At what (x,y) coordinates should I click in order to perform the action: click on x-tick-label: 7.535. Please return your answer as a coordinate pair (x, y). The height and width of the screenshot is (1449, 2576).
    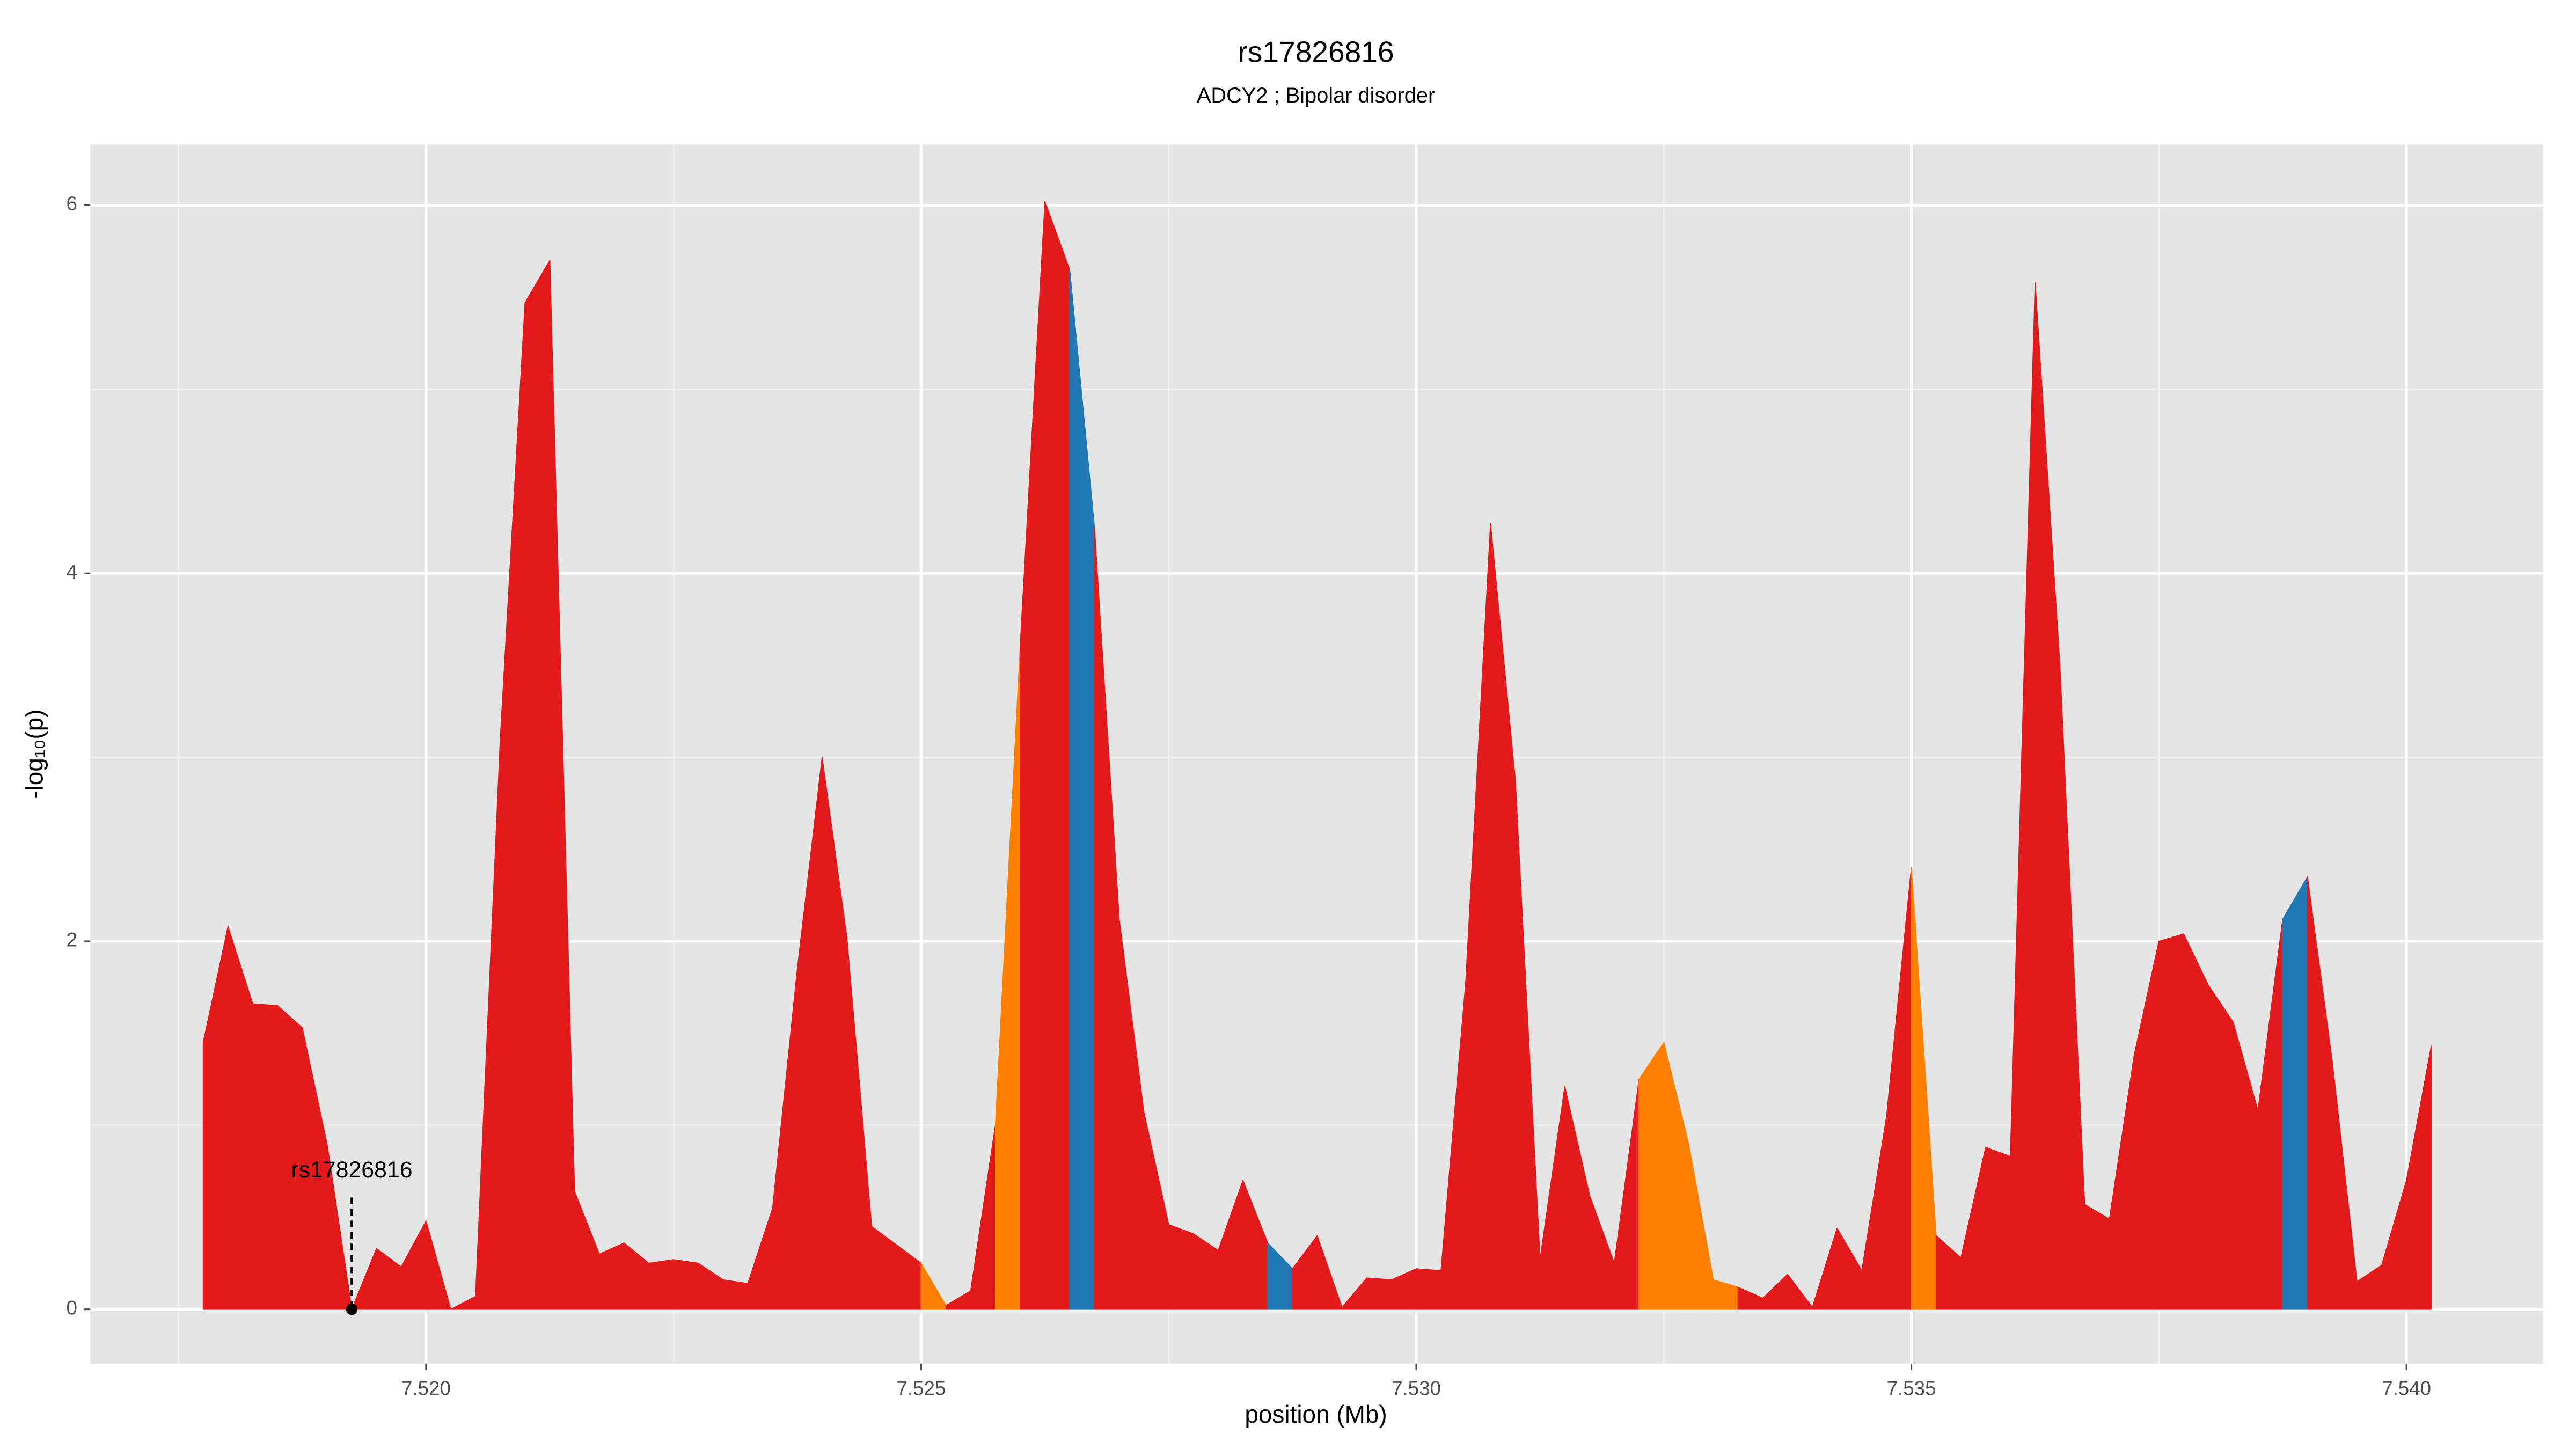
    Looking at the image, I should click on (1911, 1388).